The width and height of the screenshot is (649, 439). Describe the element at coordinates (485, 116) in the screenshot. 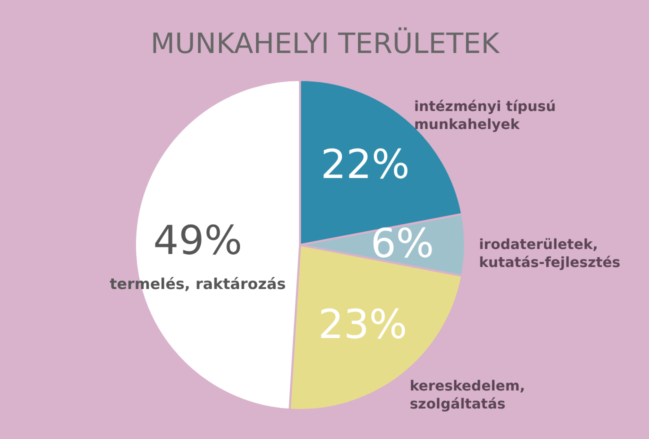

I see `slice-label: intézményi típusú munkahelyek` at that location.